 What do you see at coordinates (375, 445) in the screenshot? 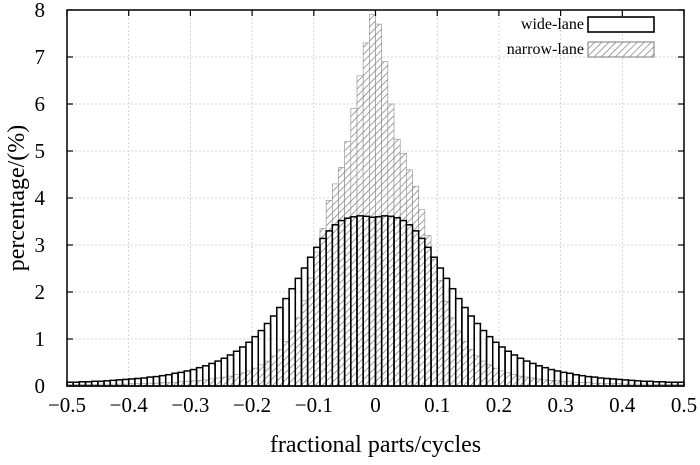
I see `x-axis-label: fractional parts/cycles` at bounding box center [375, 445].